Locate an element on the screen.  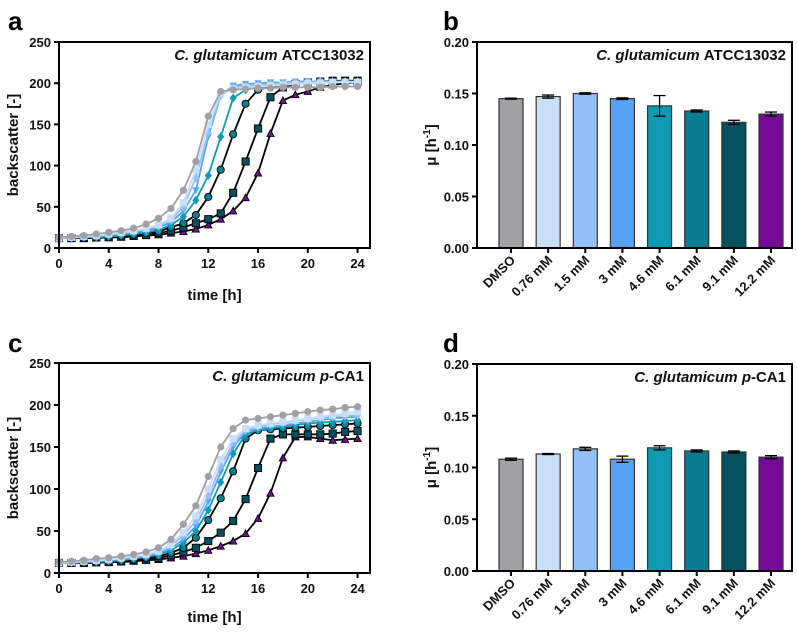
bar-1-5-mM is located at coordinates (585, 509).